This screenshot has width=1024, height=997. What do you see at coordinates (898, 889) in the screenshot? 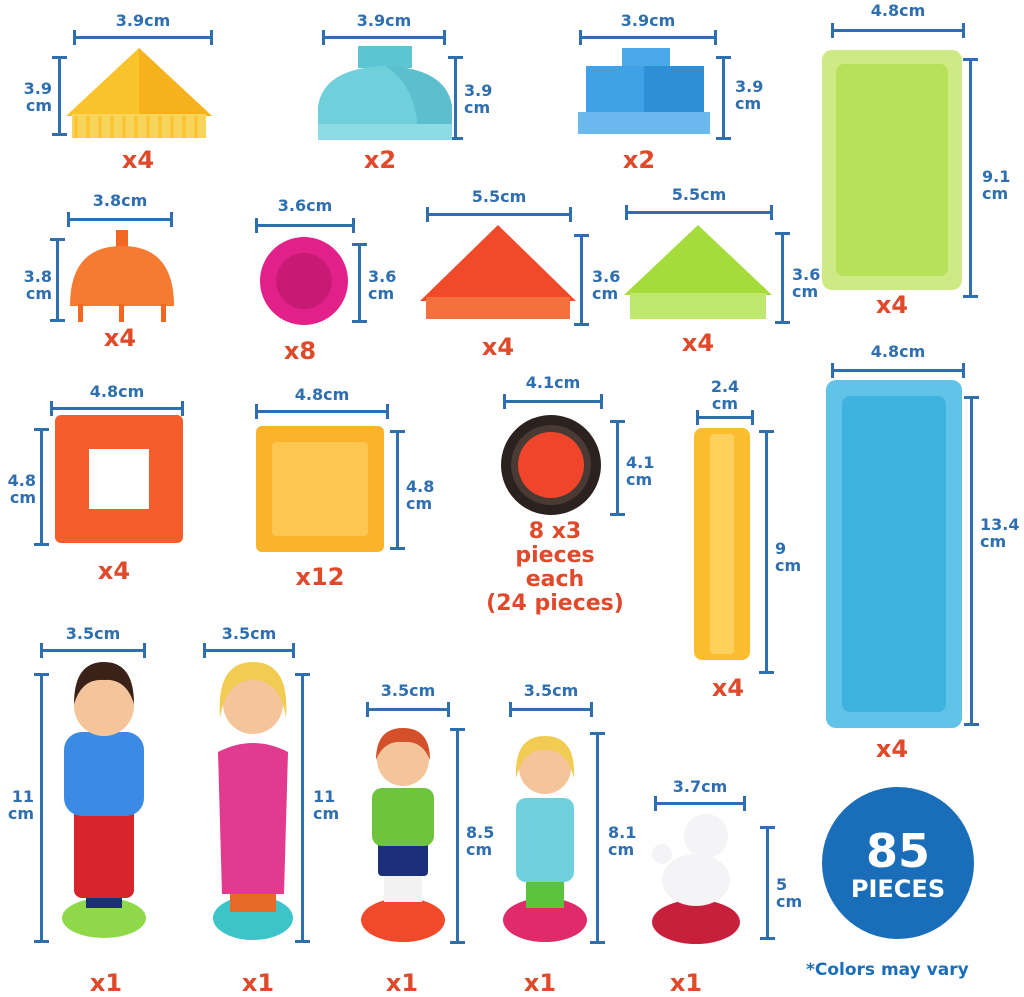
I see `badge-label: PIECES` at bounding box center [898, 889].